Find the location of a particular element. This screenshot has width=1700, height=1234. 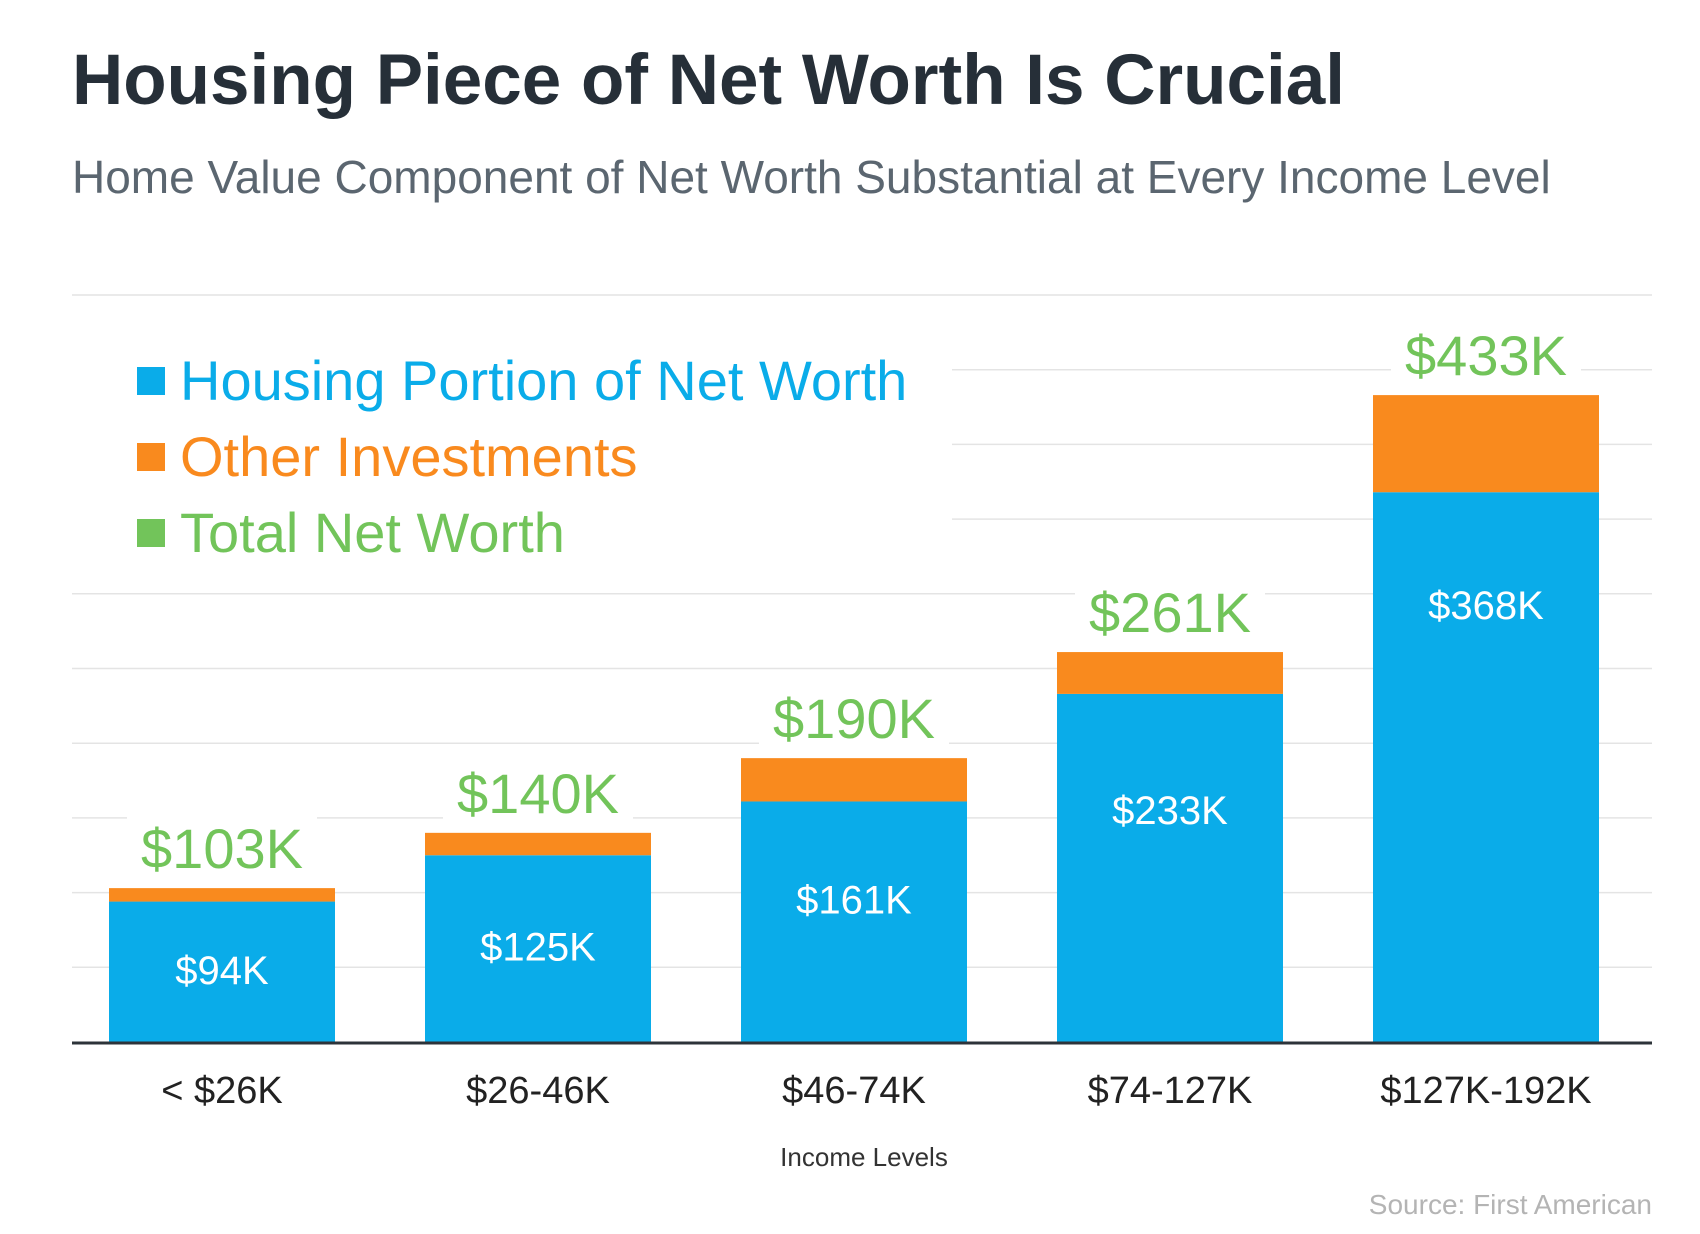

legend-item: Other Investments is located at coordinates (387, 456).